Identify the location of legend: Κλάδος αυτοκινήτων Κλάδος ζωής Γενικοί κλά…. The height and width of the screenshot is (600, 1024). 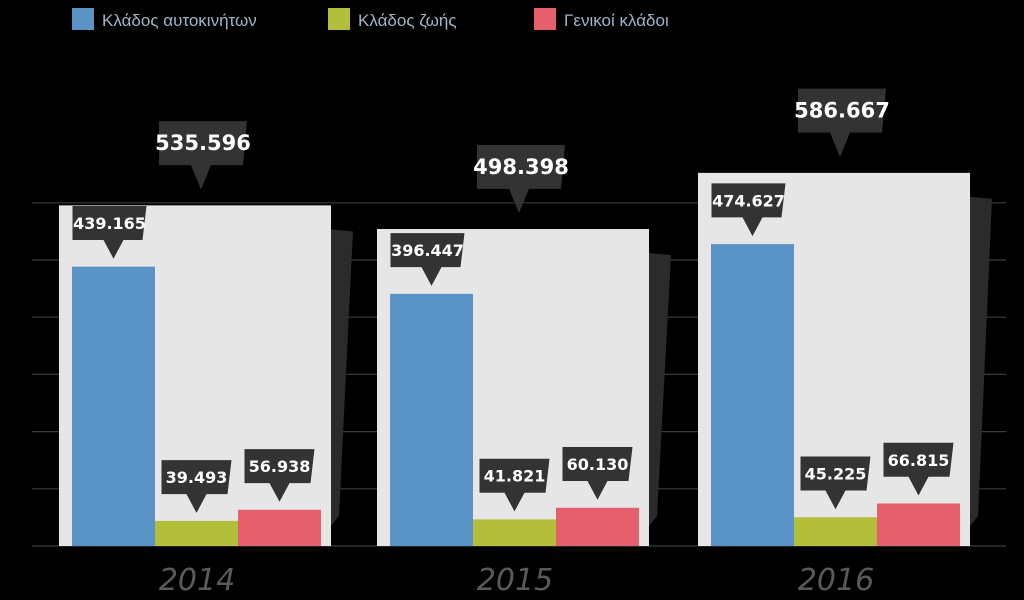
(370, 19).